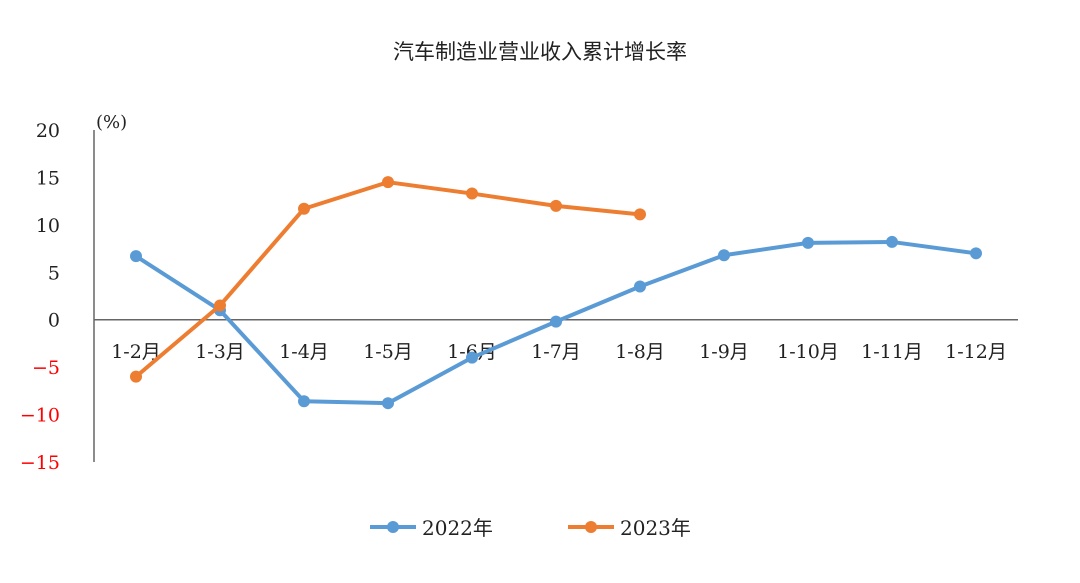  What do you see at coordinates (976, 352) in the screenshot?
I see `x-tick-label: 1-12月` at bounding box center [976, 352].